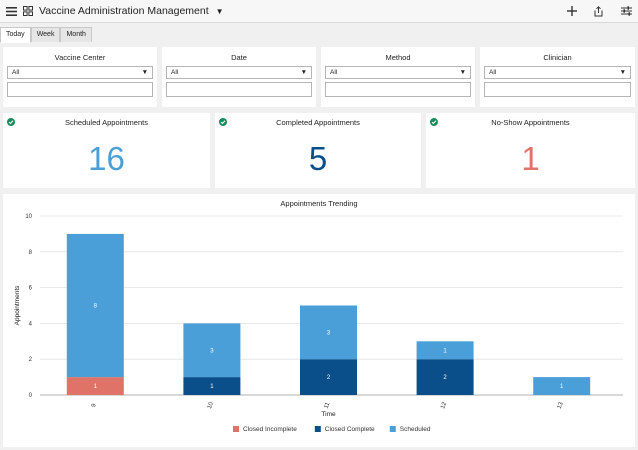 The width and height of the screenshot is (638, 450). What do you see at coordinates (31, 360) in the screenshot?
I see `y-tick-label: 2` at bounding box center [31, 360].